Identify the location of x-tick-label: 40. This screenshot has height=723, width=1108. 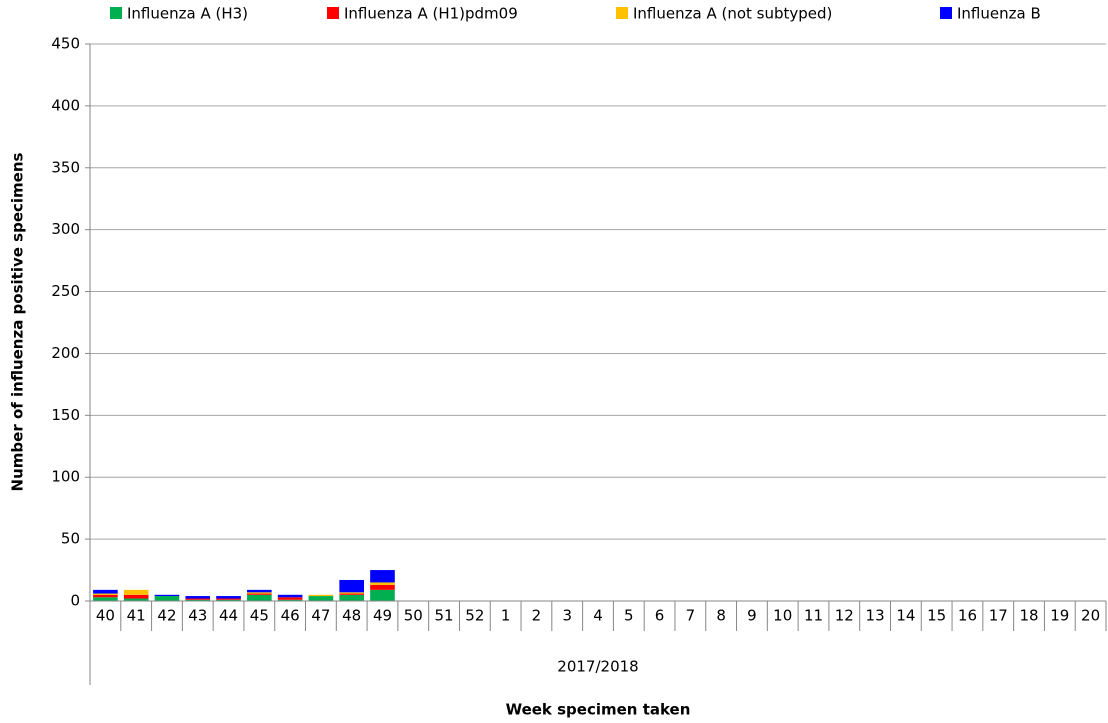
(105, 616).